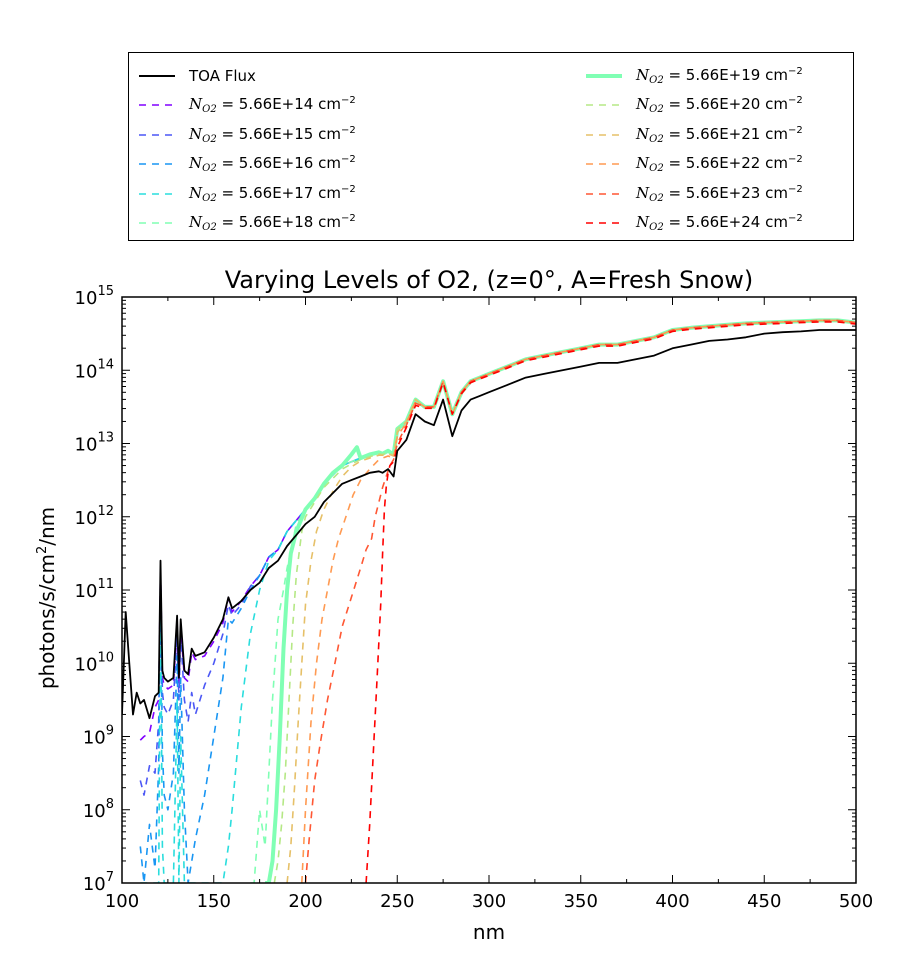 Image resolution: width=899 pixels, height=970 pixels. What do you see at coordinates (581, 901) in the screenshot?
I see `x-tick-label-350: 350` at bounding box center [581, 901].